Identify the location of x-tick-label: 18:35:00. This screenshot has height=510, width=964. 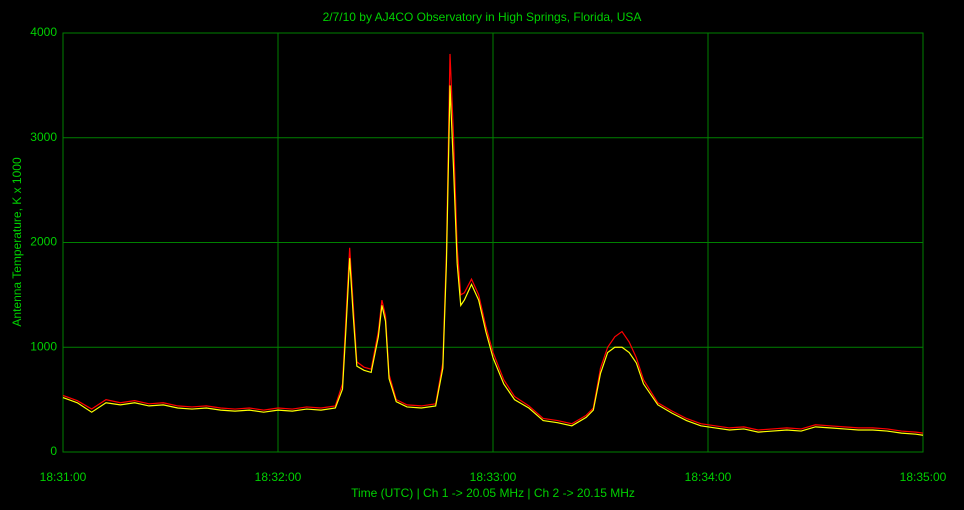
(923, 477).